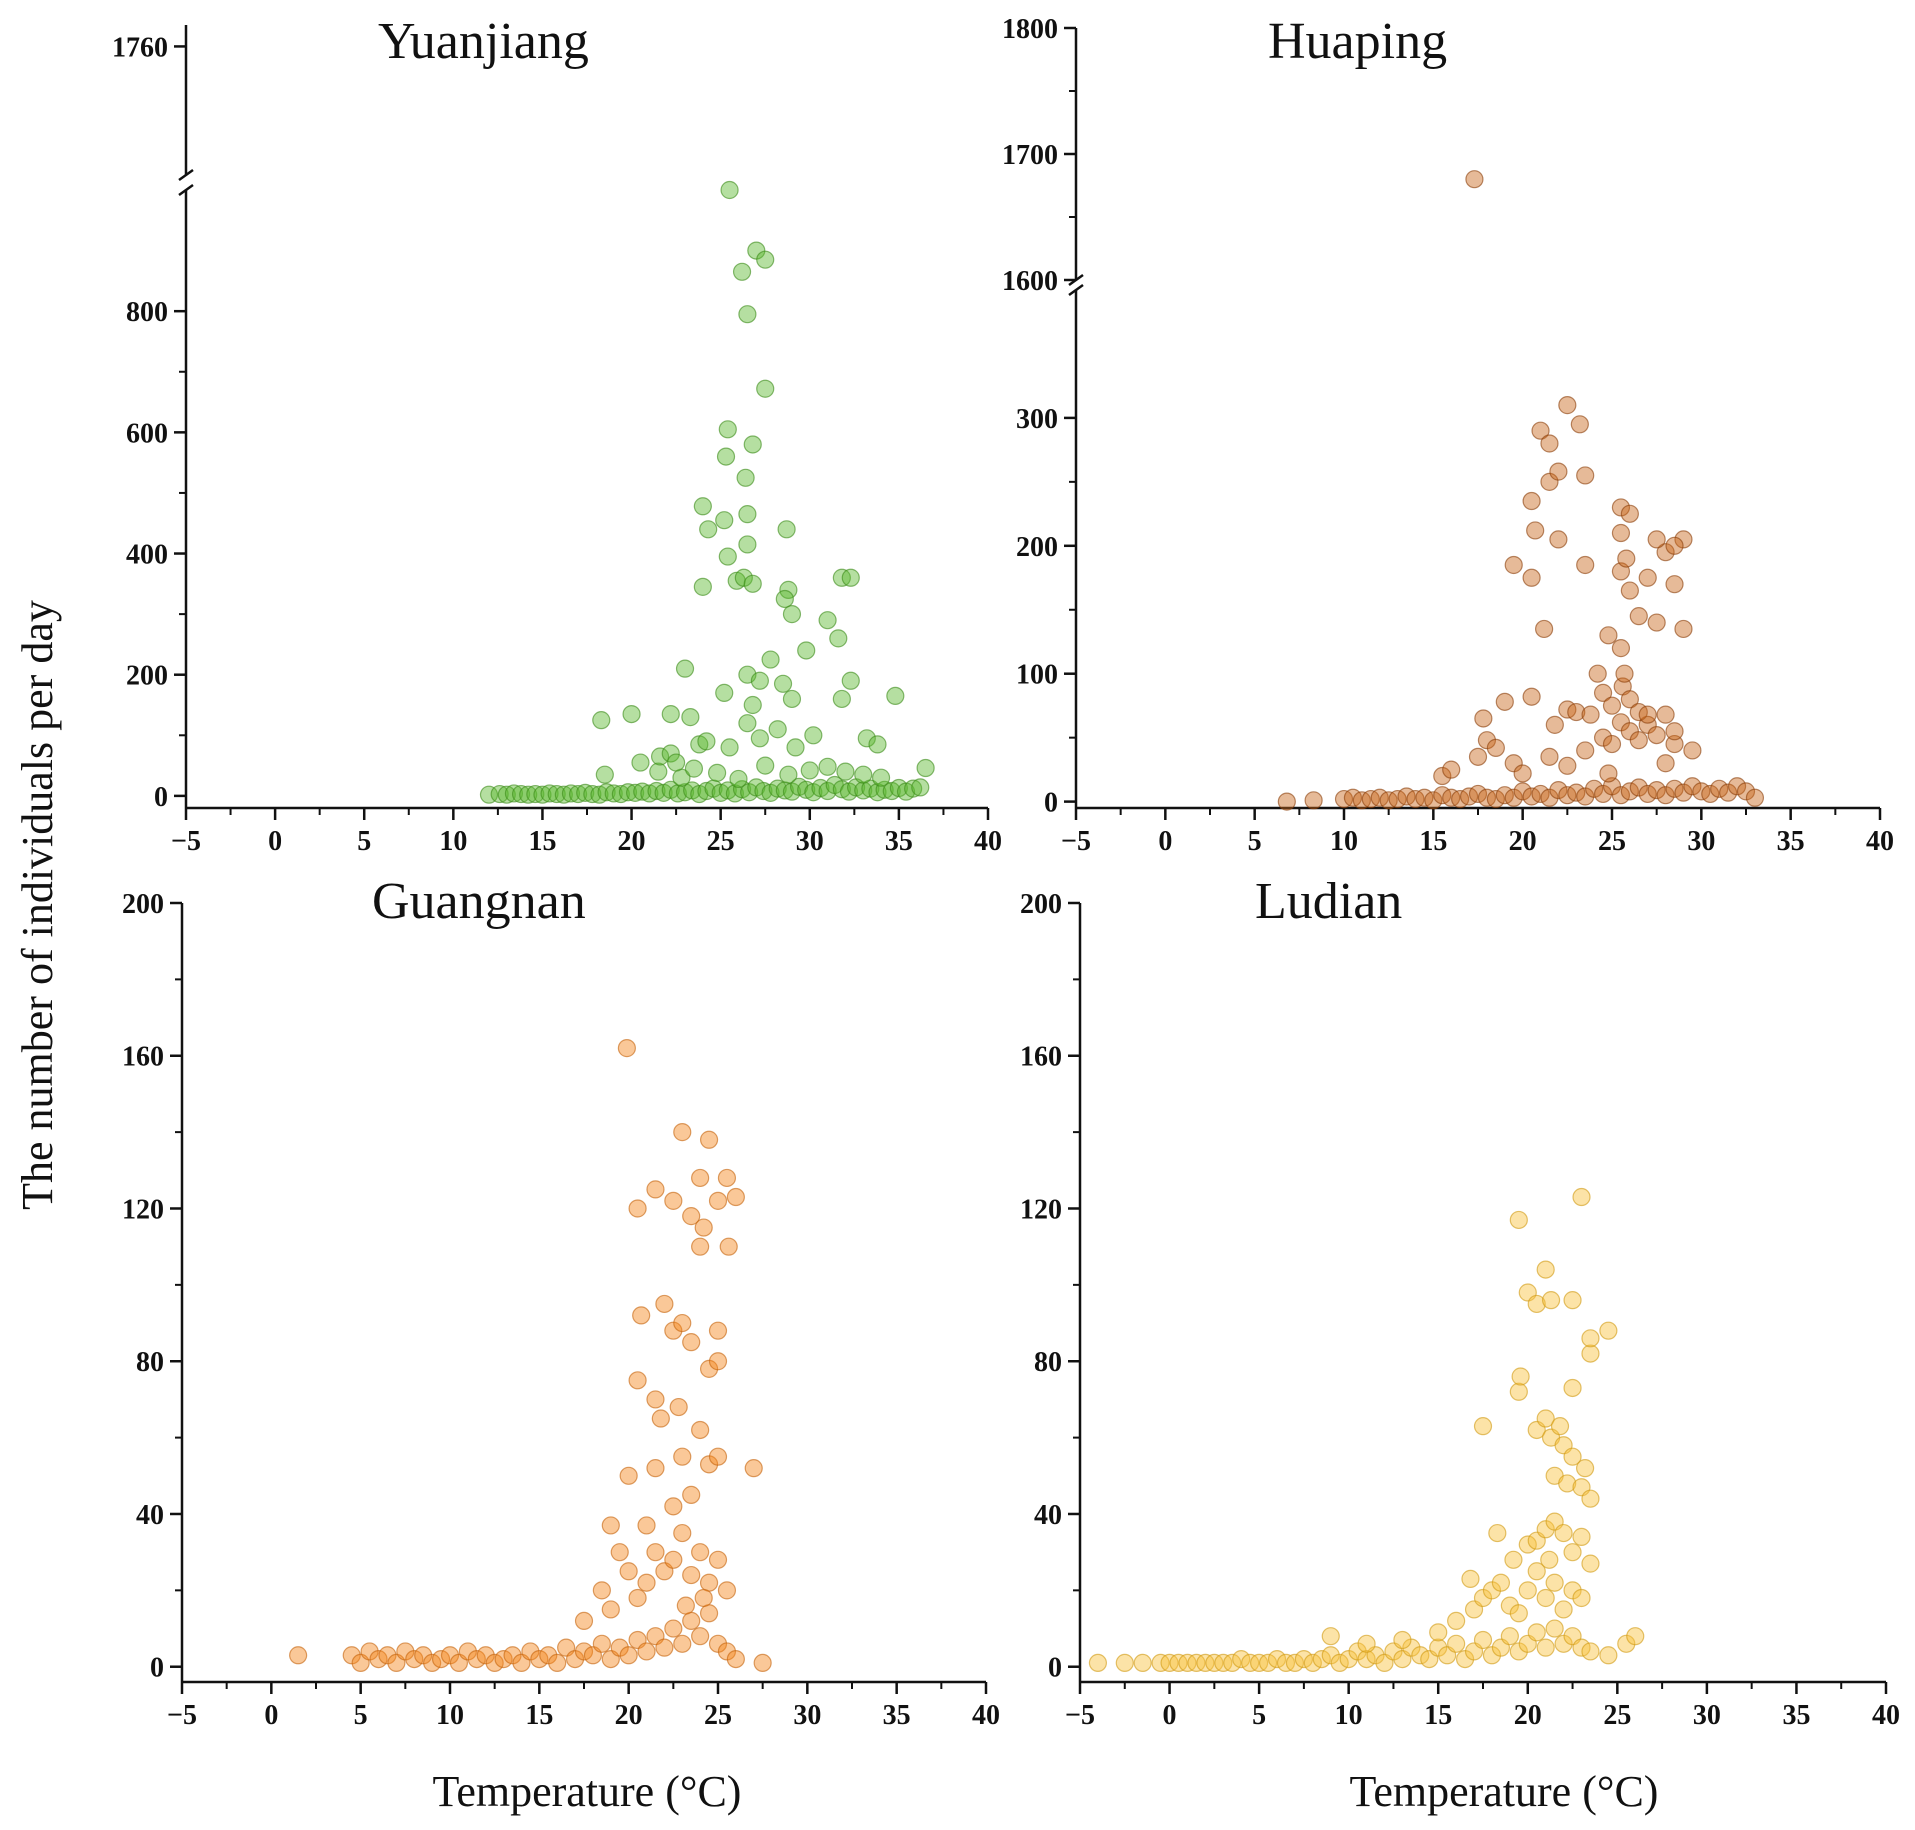 The image size is (1915, 1830). What do you see at coordinates (1051, 803) in the screenshot?
I see `y-tick-label: 0` at bounding box center [1051, 803].